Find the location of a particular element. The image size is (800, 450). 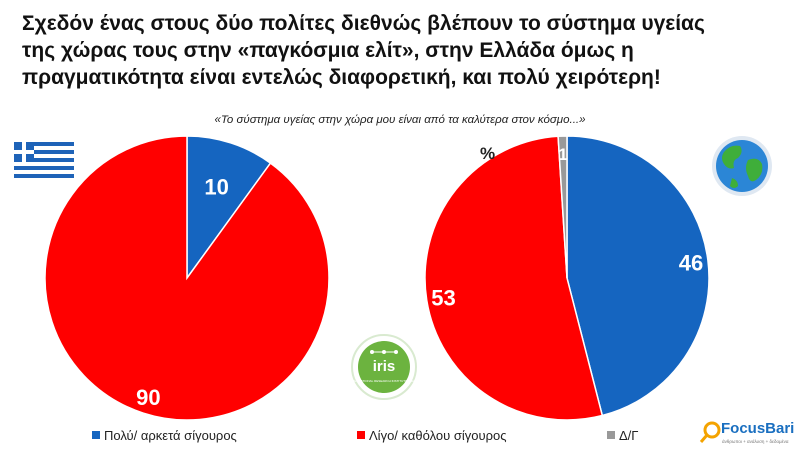

legend-label: Πολύ/ αρκετά σίγουρος is located at coordinates (170, 435).